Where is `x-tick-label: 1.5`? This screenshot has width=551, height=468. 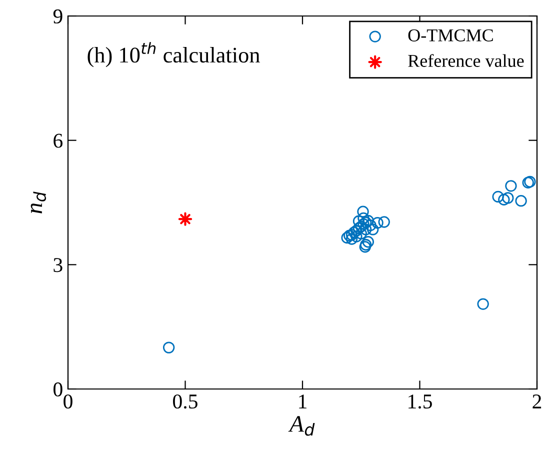 x-tick-label: 1.5 is located at coordinates (420, 401).